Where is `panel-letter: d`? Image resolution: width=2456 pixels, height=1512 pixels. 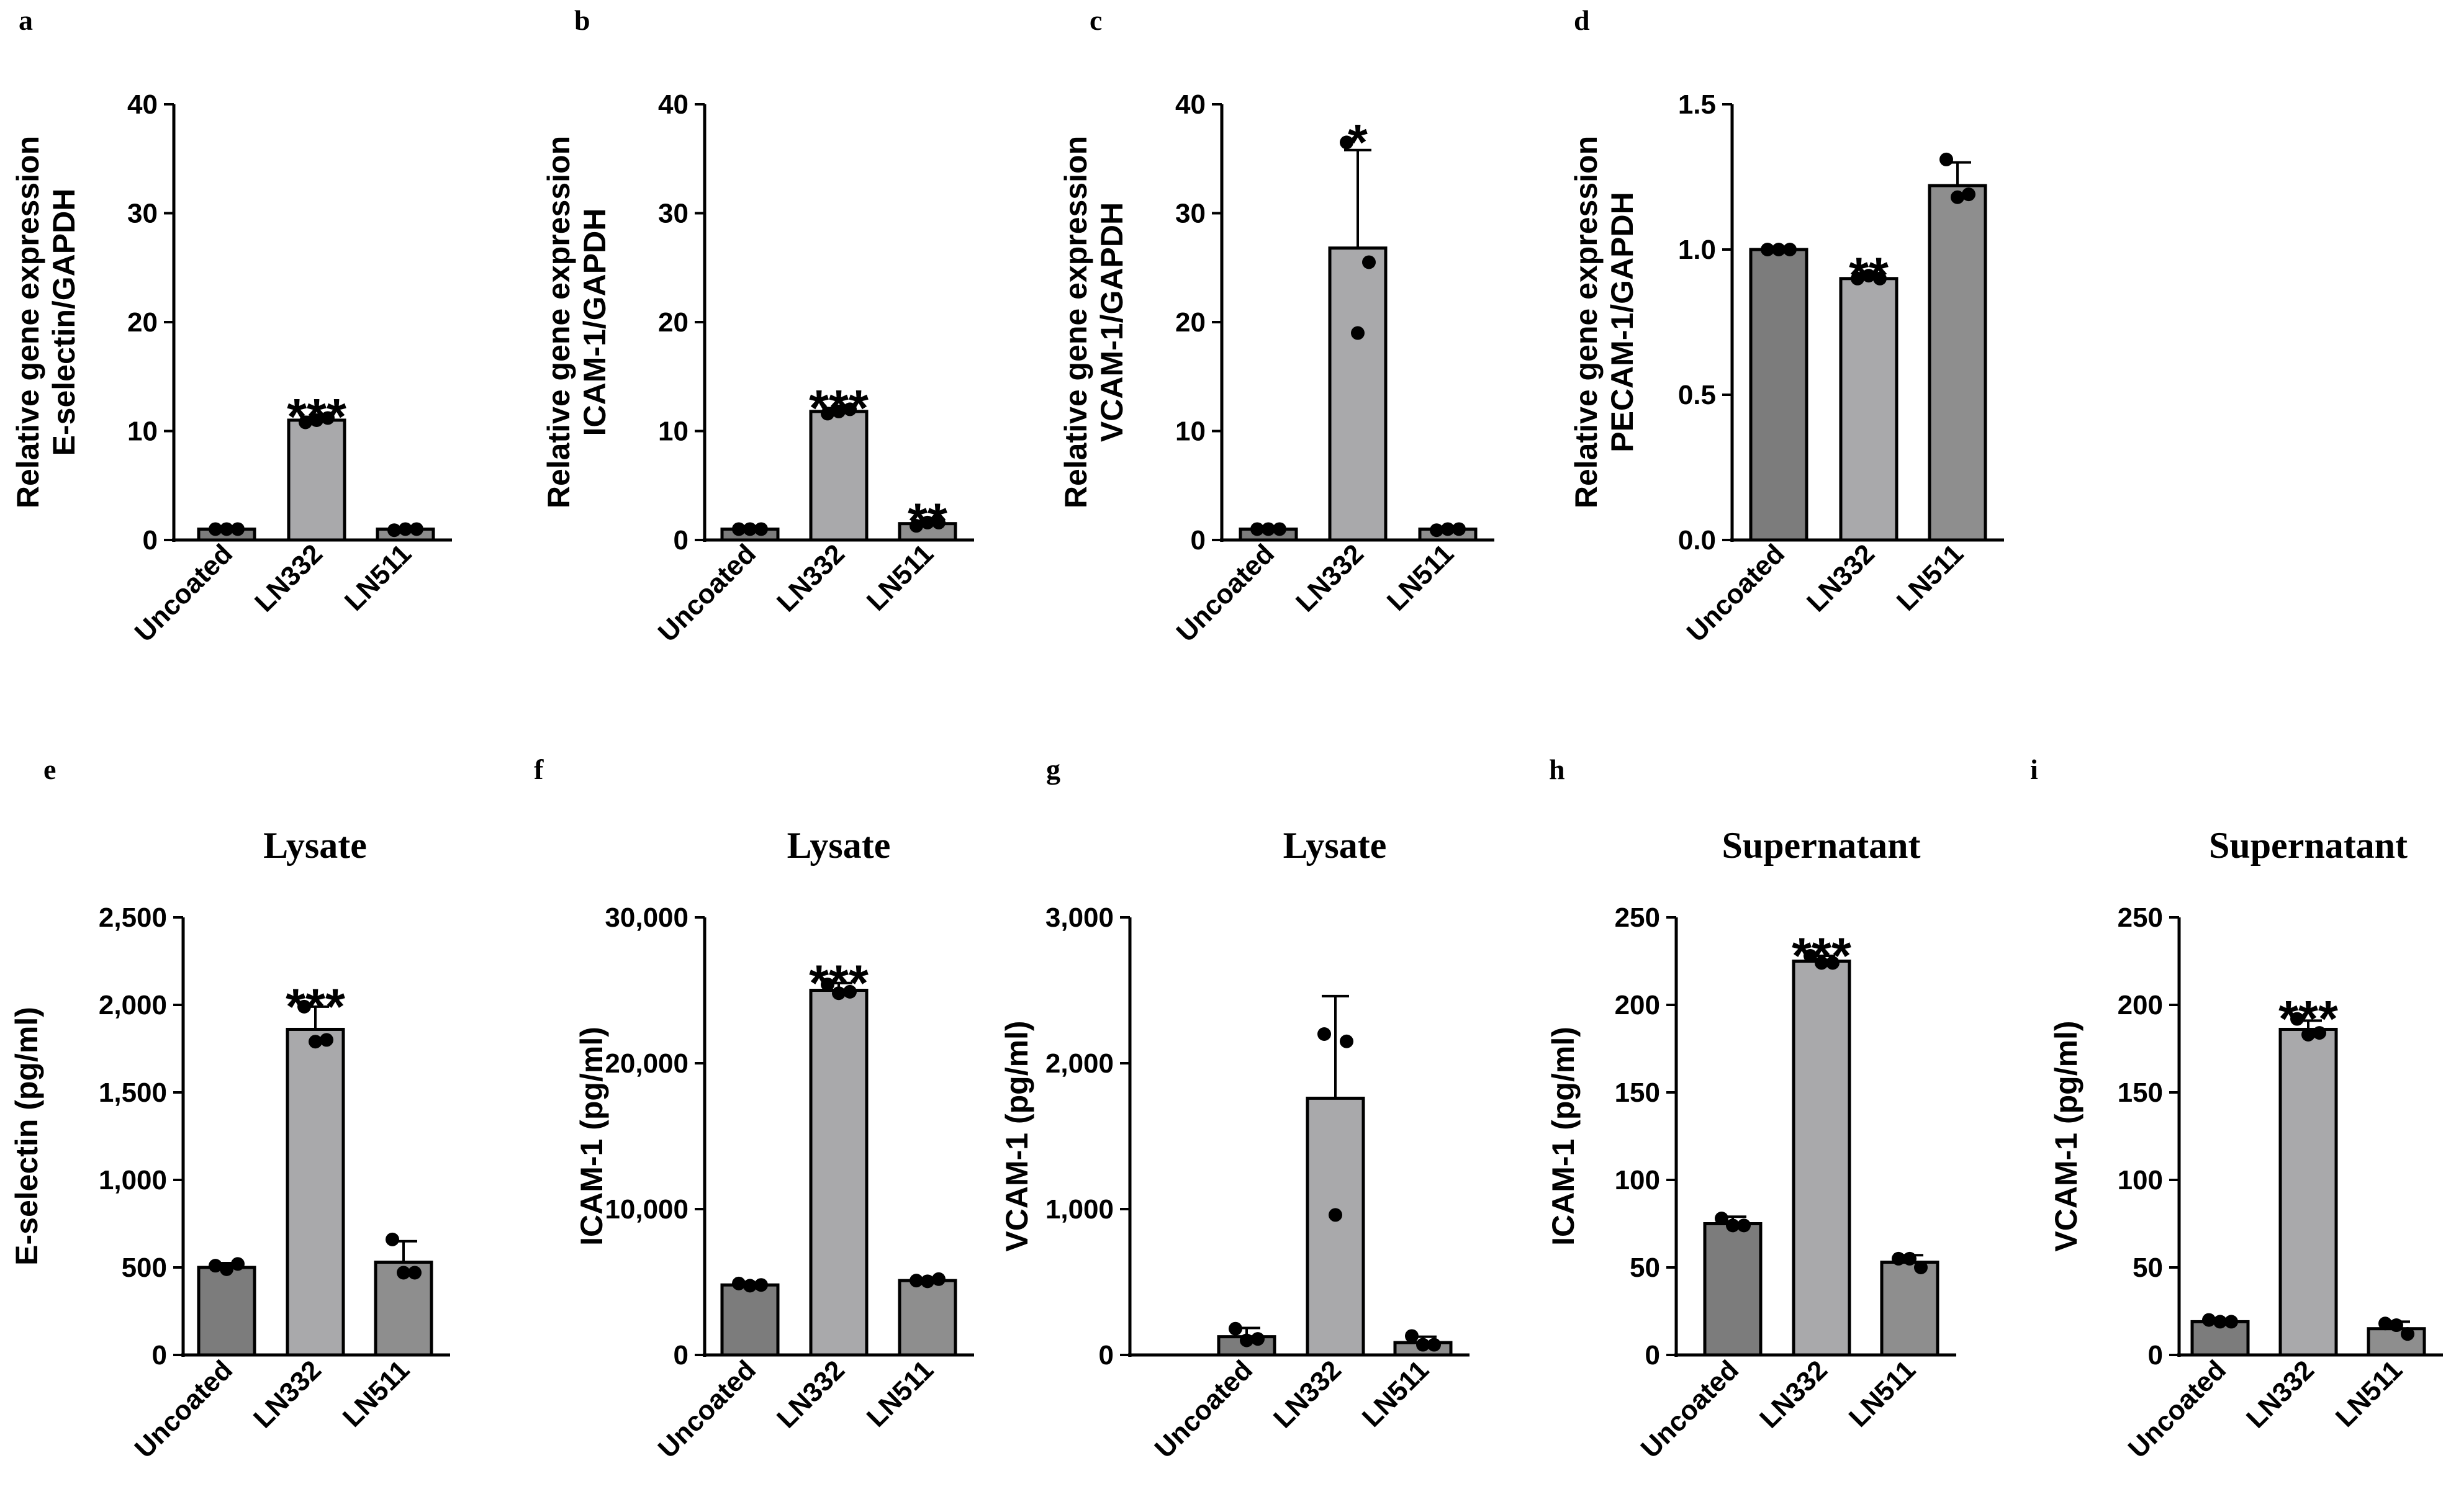
panel-letter: d is located at coordinates (1582, 20).